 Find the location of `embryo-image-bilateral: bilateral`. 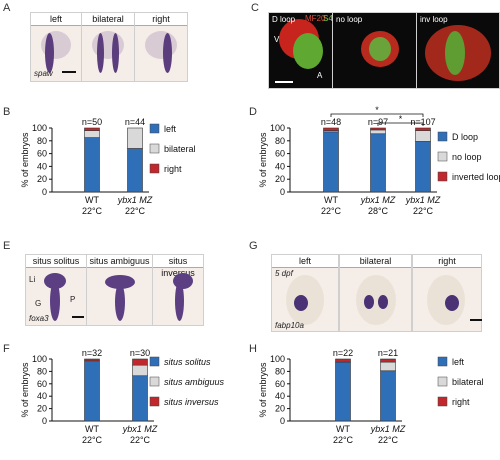

embryo-image-bilateral: bilateral is located at coordinates (108, 47).